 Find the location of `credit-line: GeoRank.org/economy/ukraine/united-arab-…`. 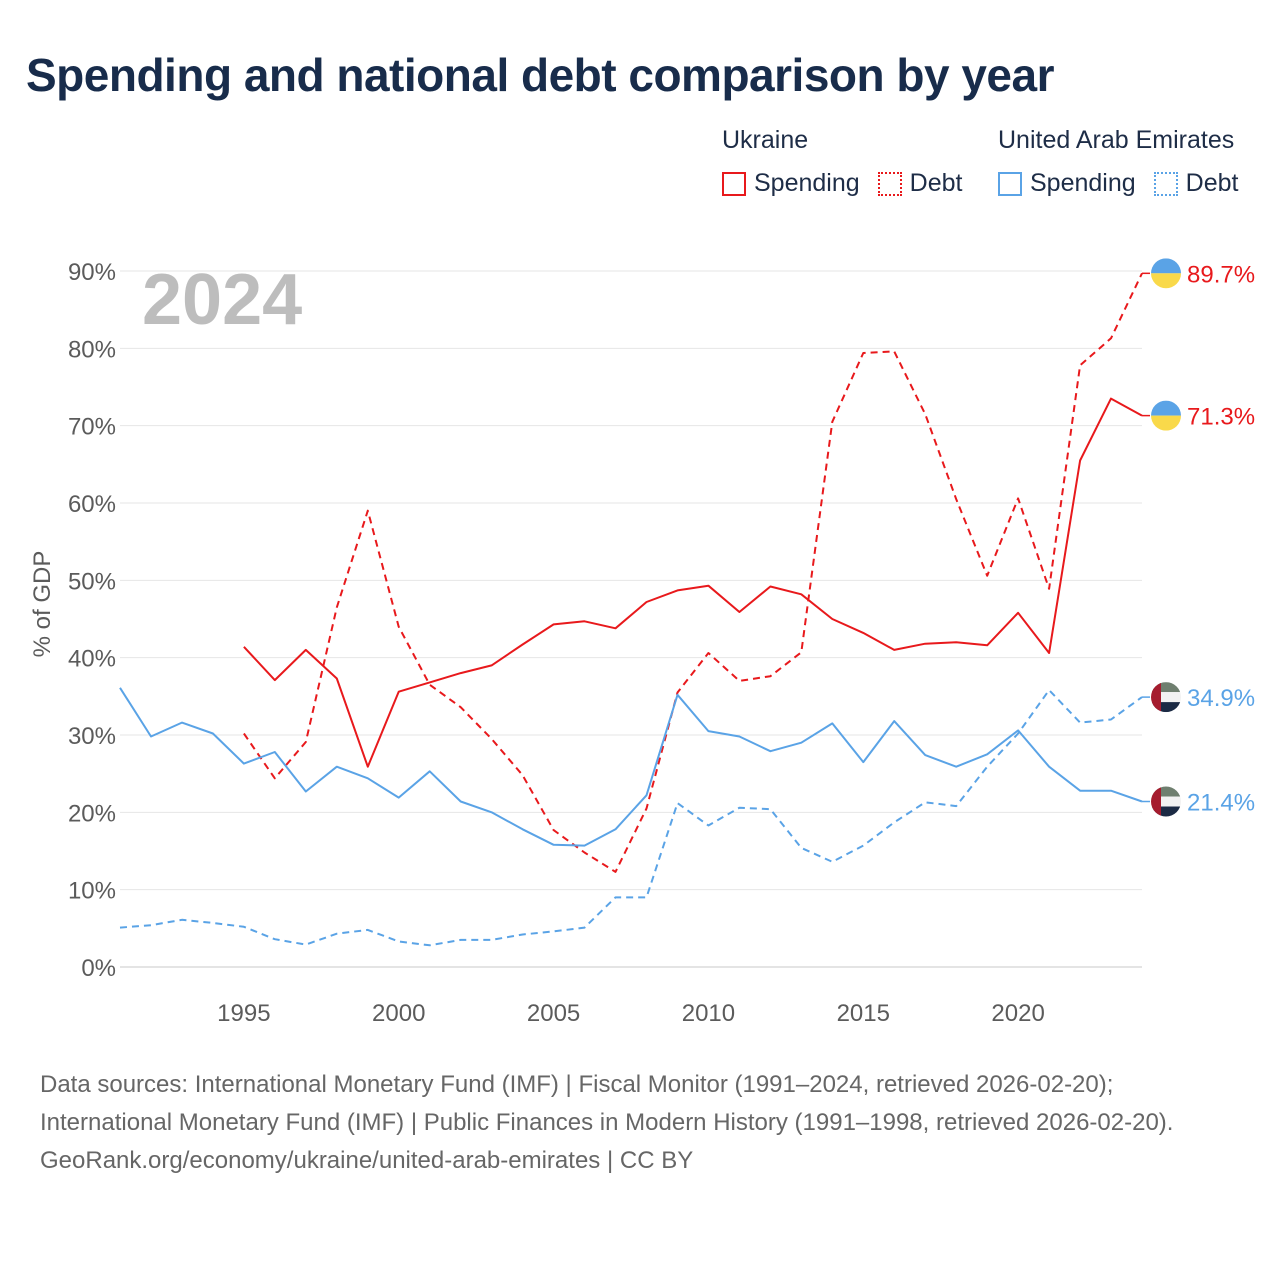

credit-line: GeoRank.org/economy/ukraine/united-arab-… is located at coordinates (367, 1160).